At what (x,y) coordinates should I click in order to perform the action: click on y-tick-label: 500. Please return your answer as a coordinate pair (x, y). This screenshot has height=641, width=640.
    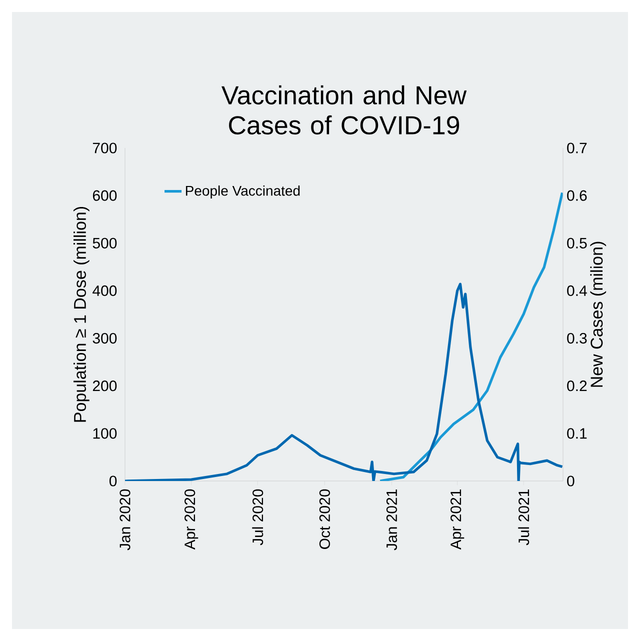
    Looking at the image, I should click on (104, 243).